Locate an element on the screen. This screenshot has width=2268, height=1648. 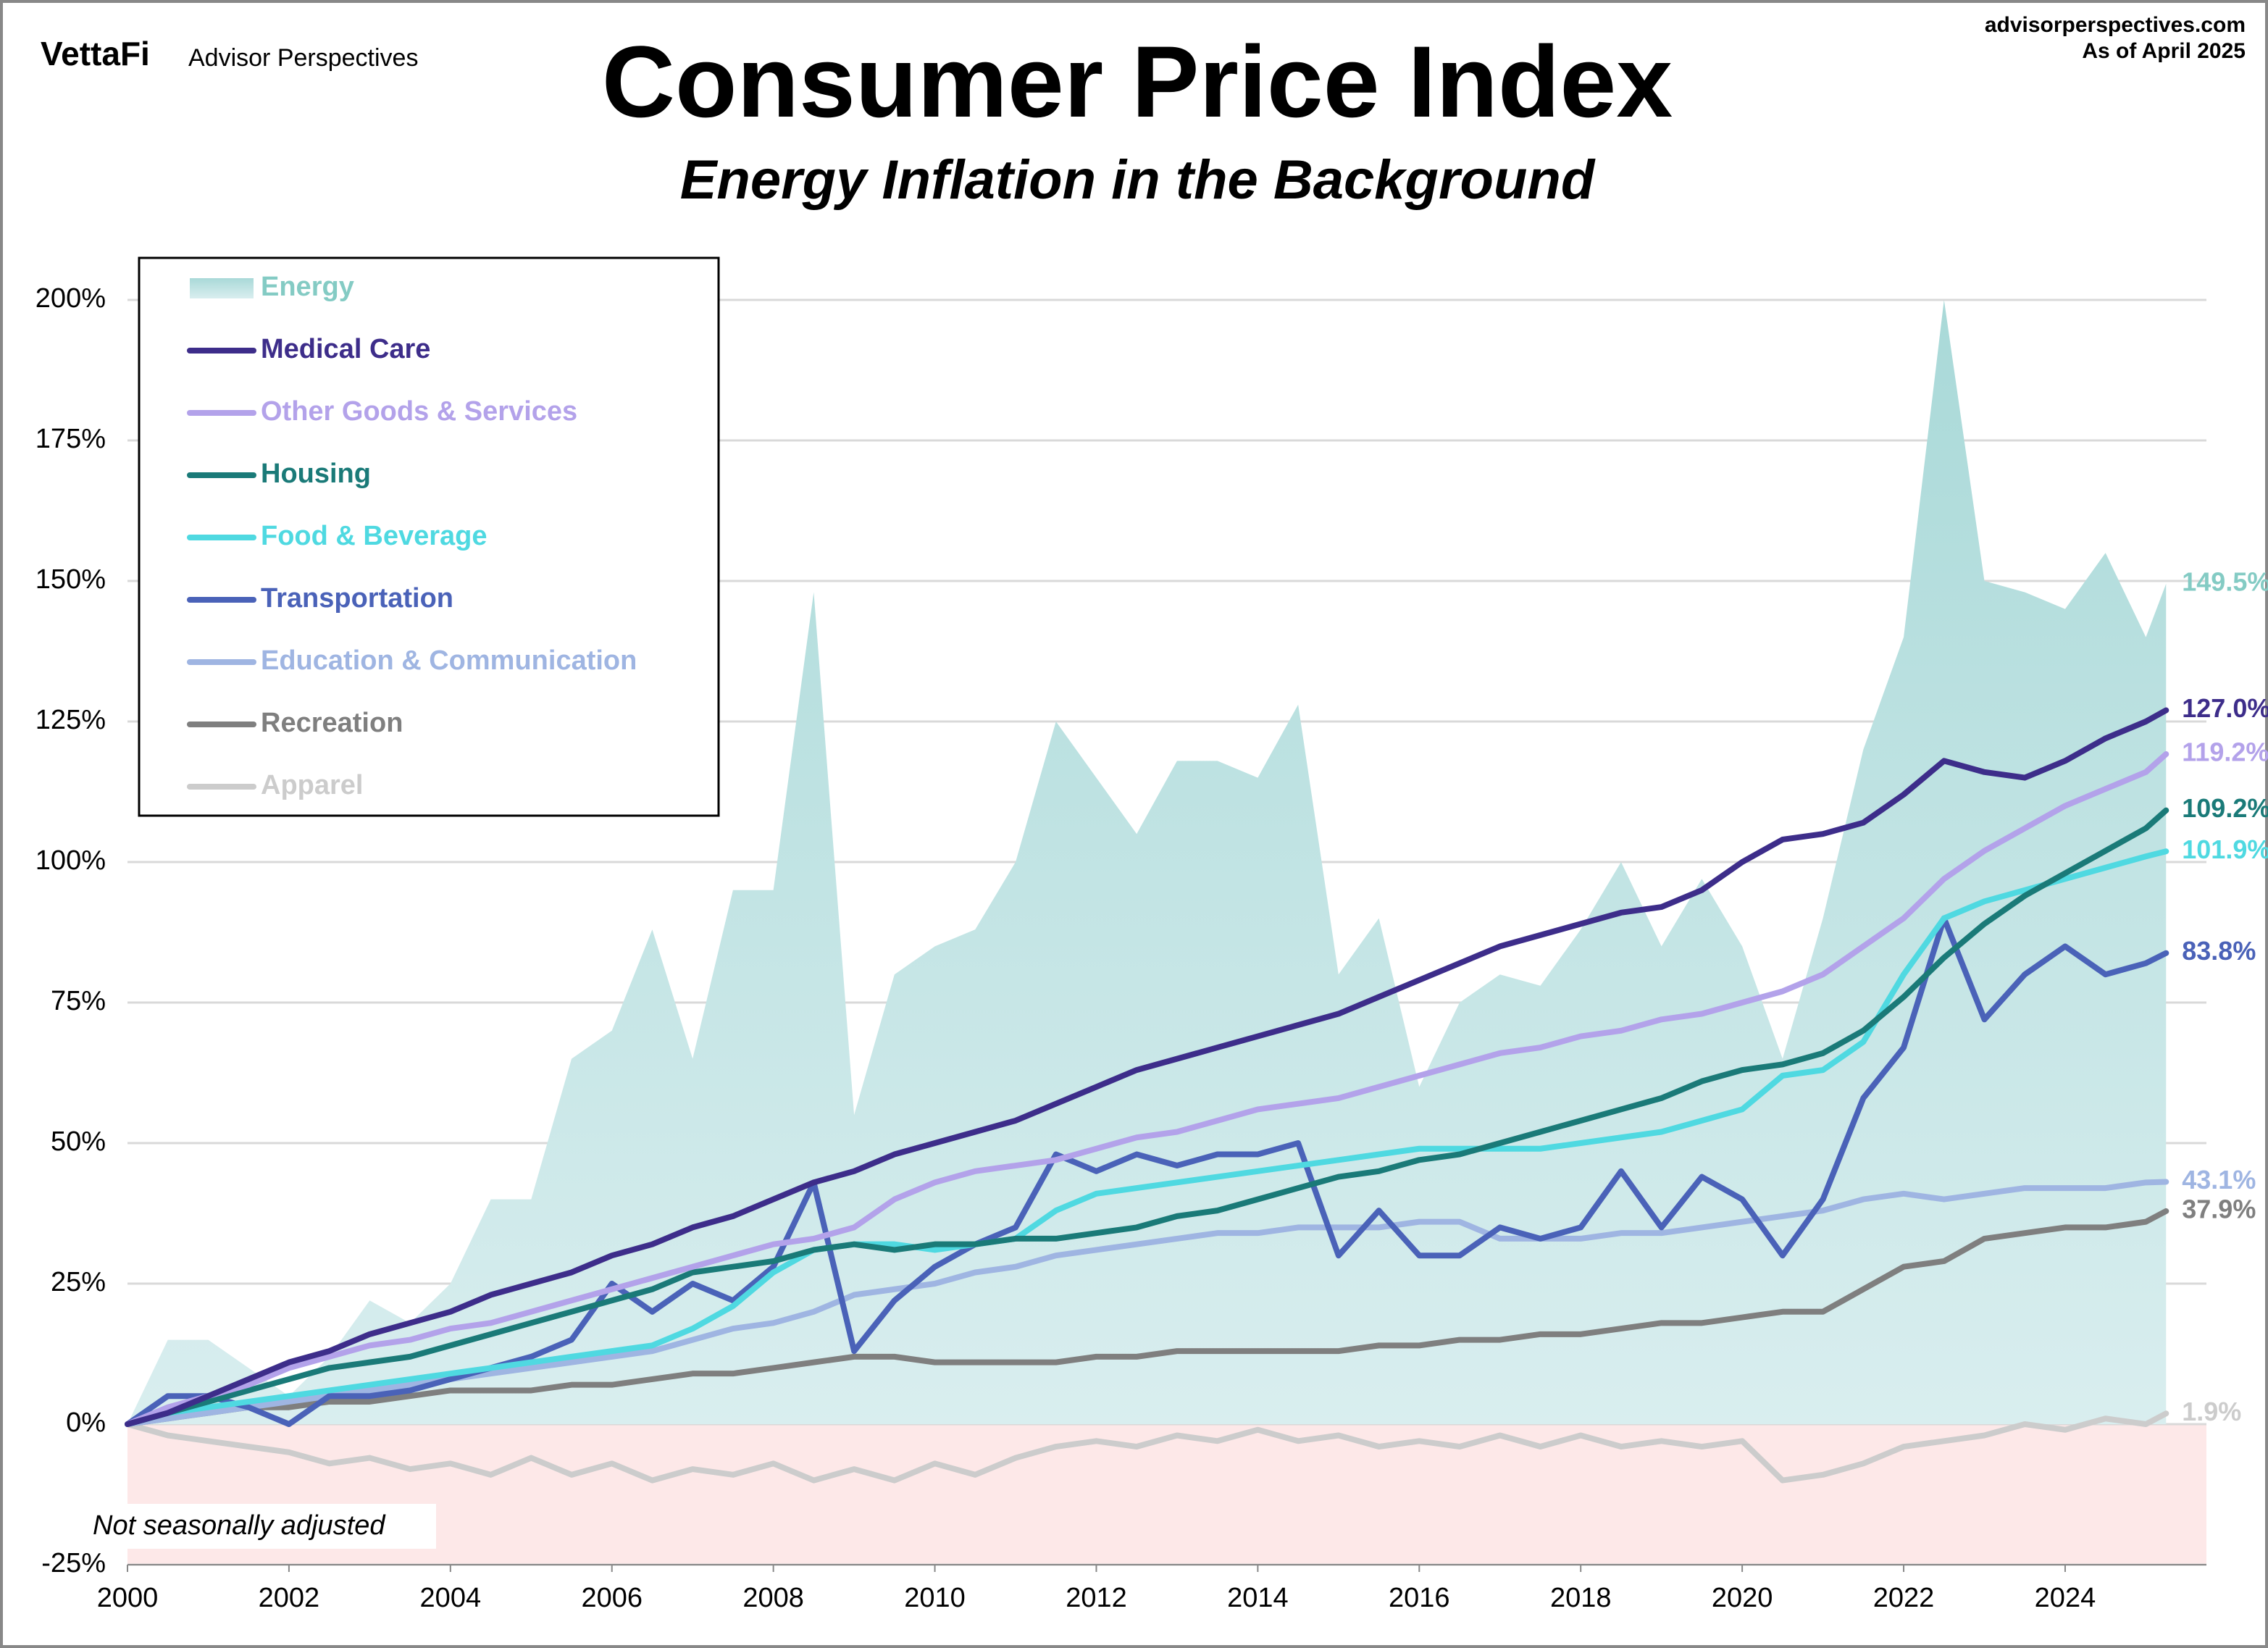
x-tick-label: 2014 is located at coordinates (1258, 1598).